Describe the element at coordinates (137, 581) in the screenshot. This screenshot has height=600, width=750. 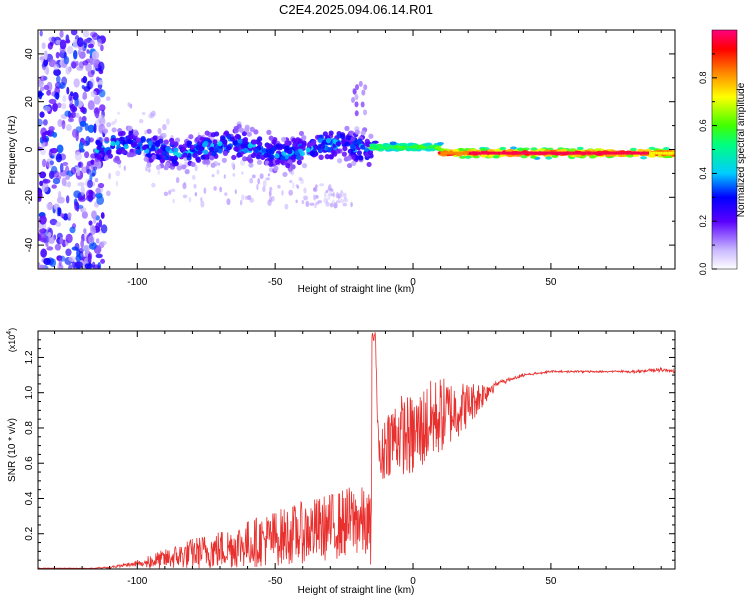
I see `snr-xtick-label: -100` at that location.